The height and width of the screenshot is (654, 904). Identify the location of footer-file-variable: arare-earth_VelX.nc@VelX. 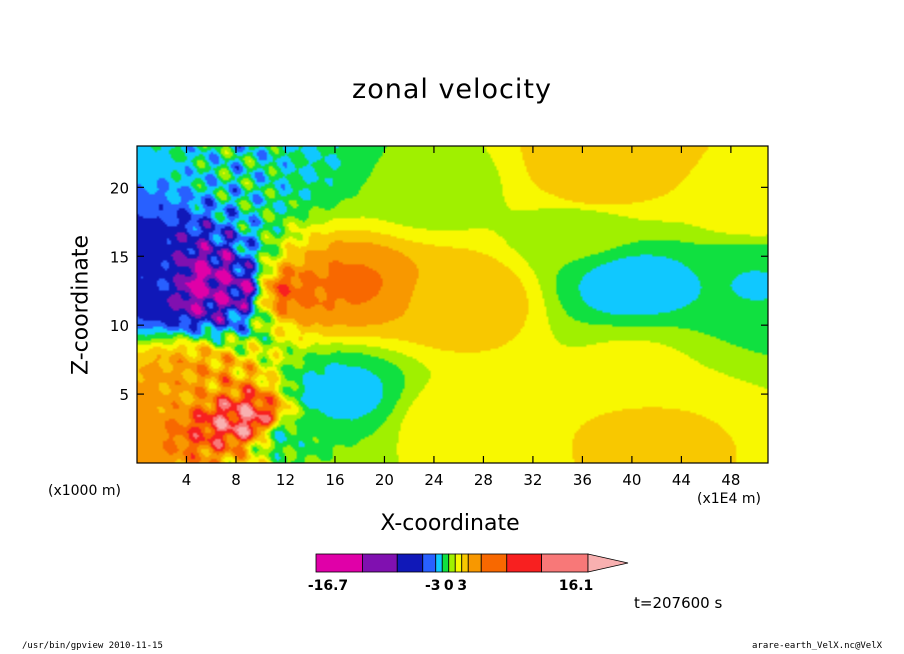
(817, 646).